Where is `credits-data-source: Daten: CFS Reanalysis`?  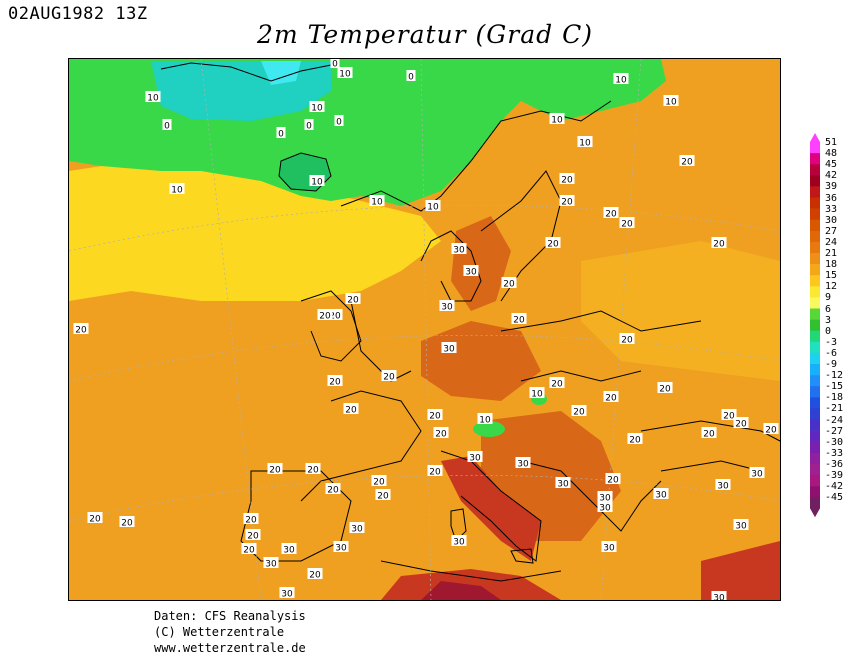
credits-data-source: Daten: CFS Reanalysis is located at coordinates (230, 616).